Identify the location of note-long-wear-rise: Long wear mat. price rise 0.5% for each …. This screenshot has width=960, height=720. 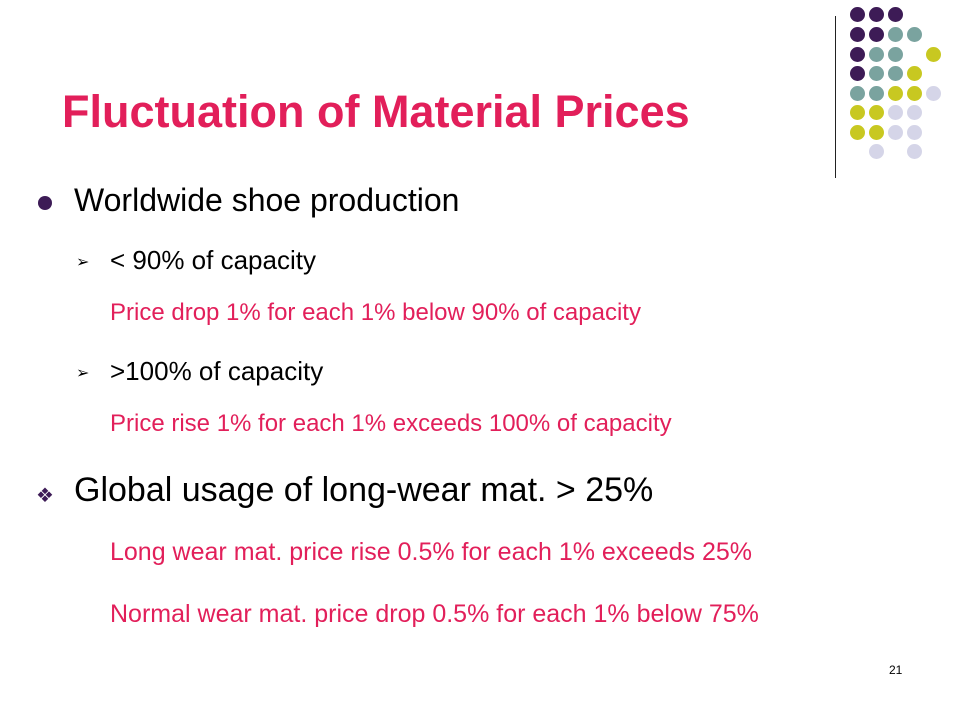
(431, 552).